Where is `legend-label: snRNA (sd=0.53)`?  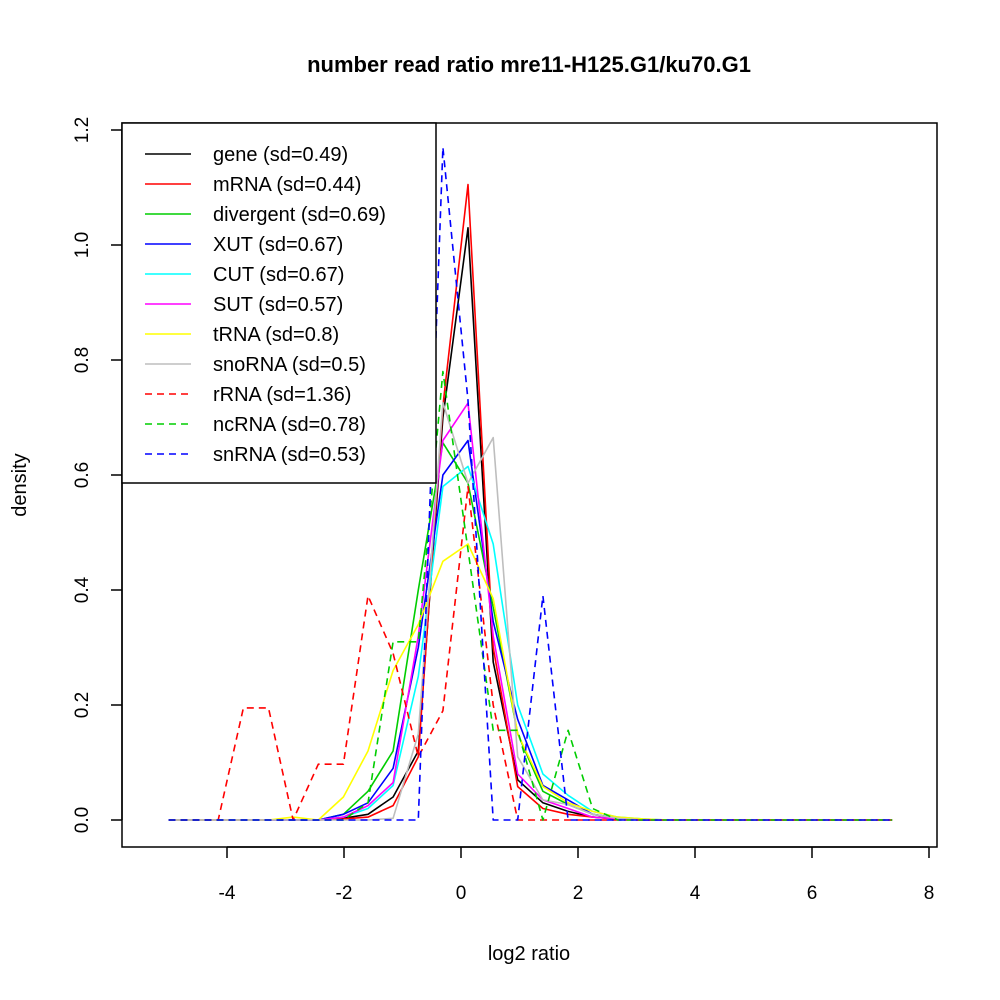 legend-label: snRNA (sd=0.53) is located at coordinates (289, 455).